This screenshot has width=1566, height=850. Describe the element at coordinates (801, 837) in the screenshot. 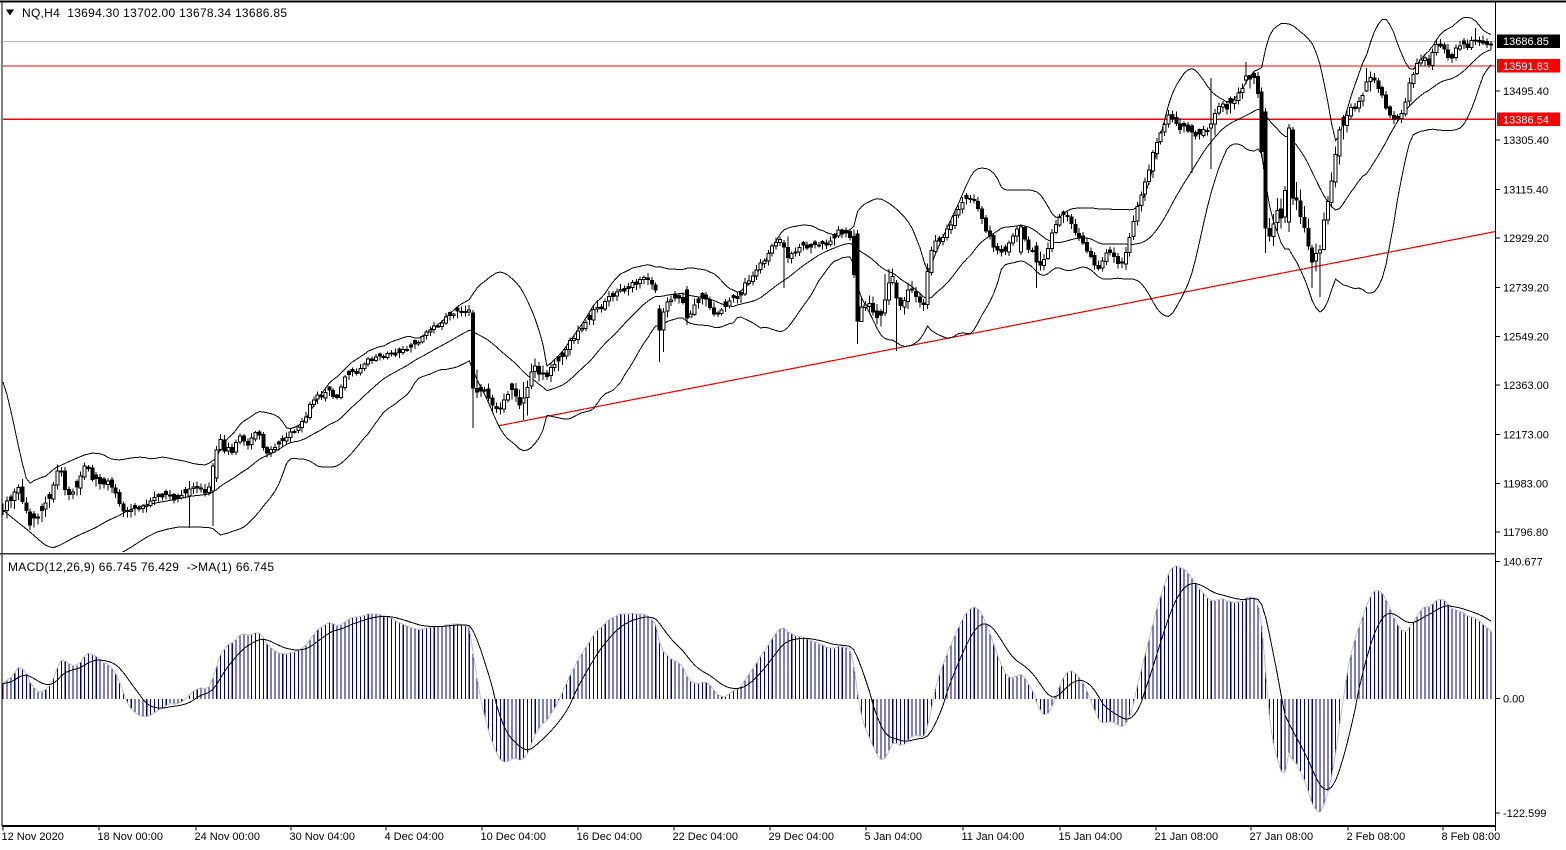

I see `svg-text: 29 Dec 04:00` at that location.